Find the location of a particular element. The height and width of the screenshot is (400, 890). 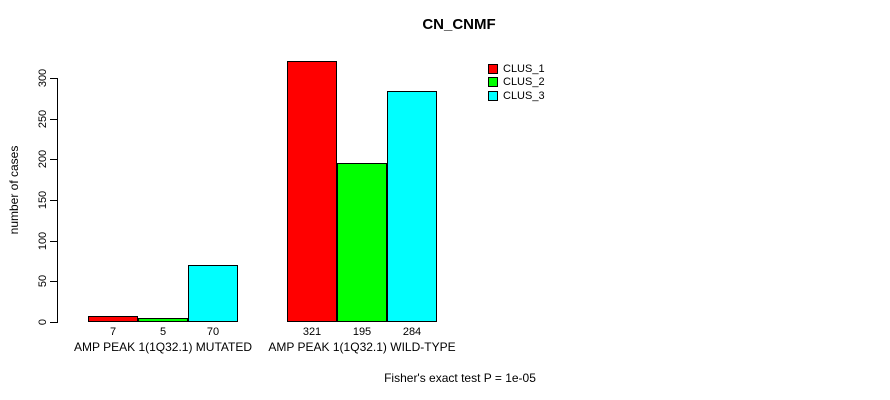

legend-row: CLUS_3 is located at coordinates (516, 96).